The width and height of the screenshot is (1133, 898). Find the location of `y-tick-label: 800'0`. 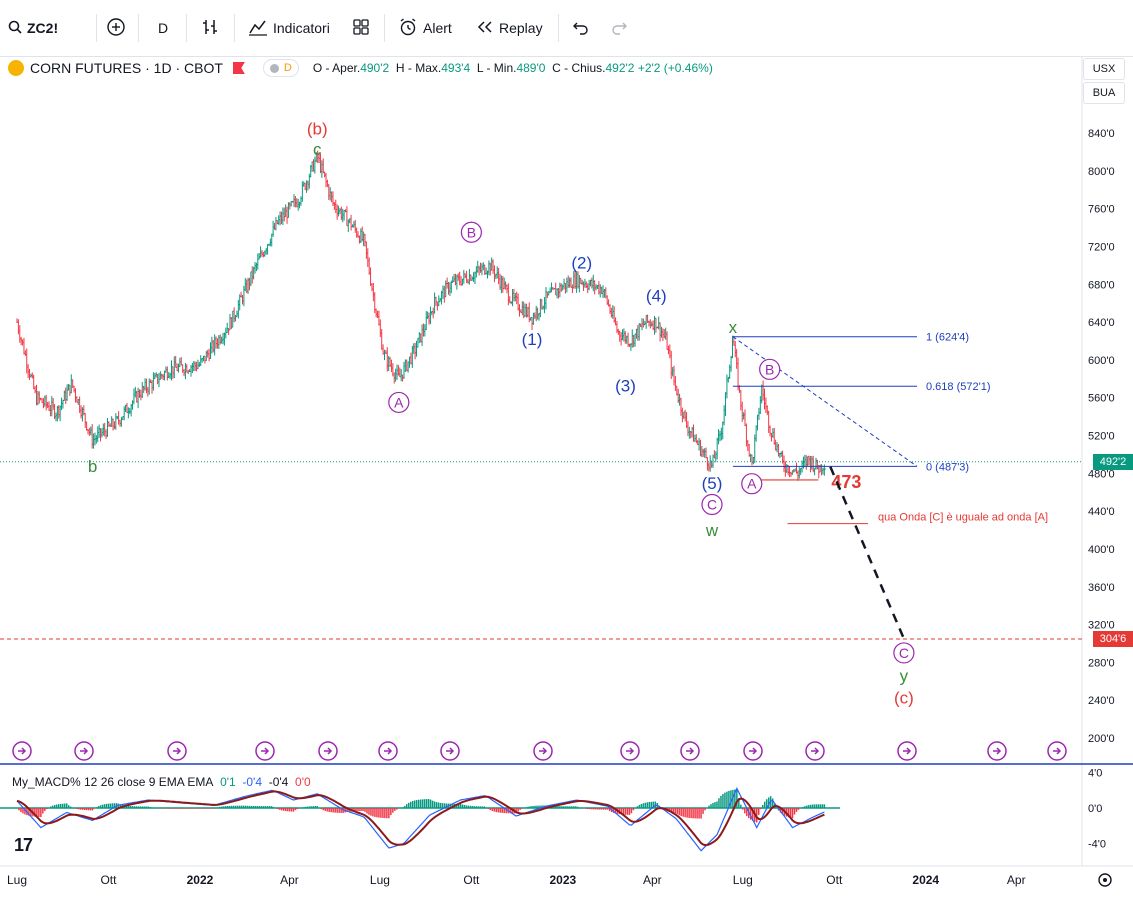

y-tick-label: 800'0 is located at coordinates (1101, 172).